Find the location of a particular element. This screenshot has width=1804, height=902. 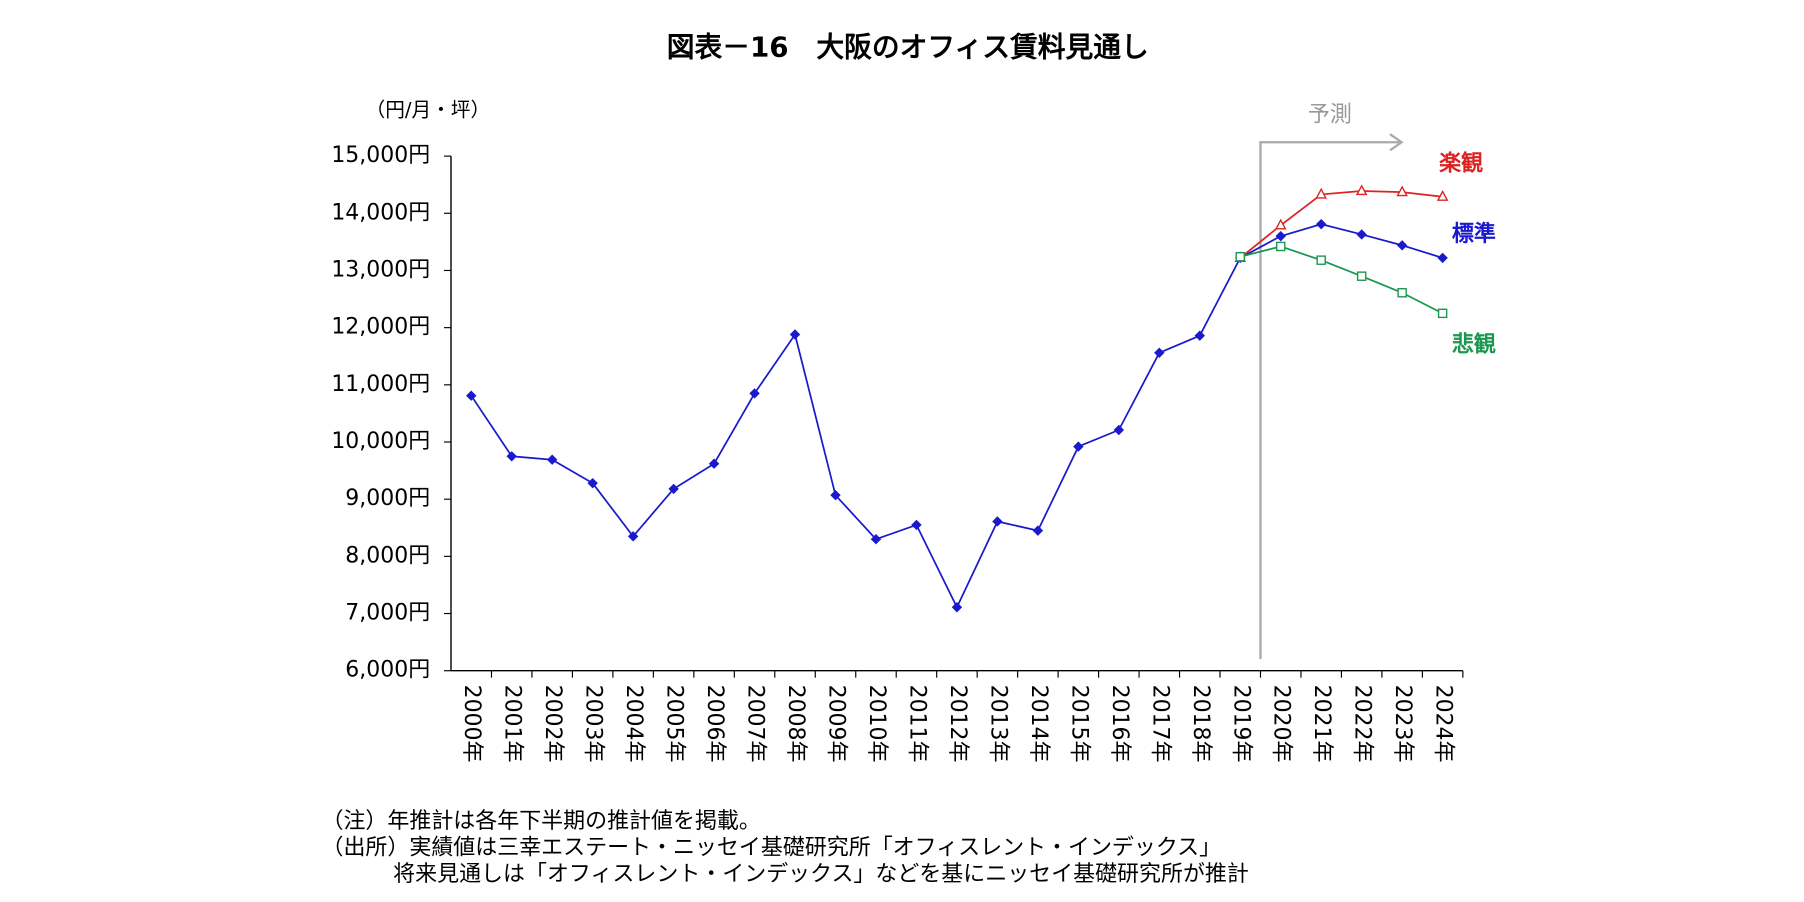

x-tick-label: 2018年 is located at coordinates (1200, 724).